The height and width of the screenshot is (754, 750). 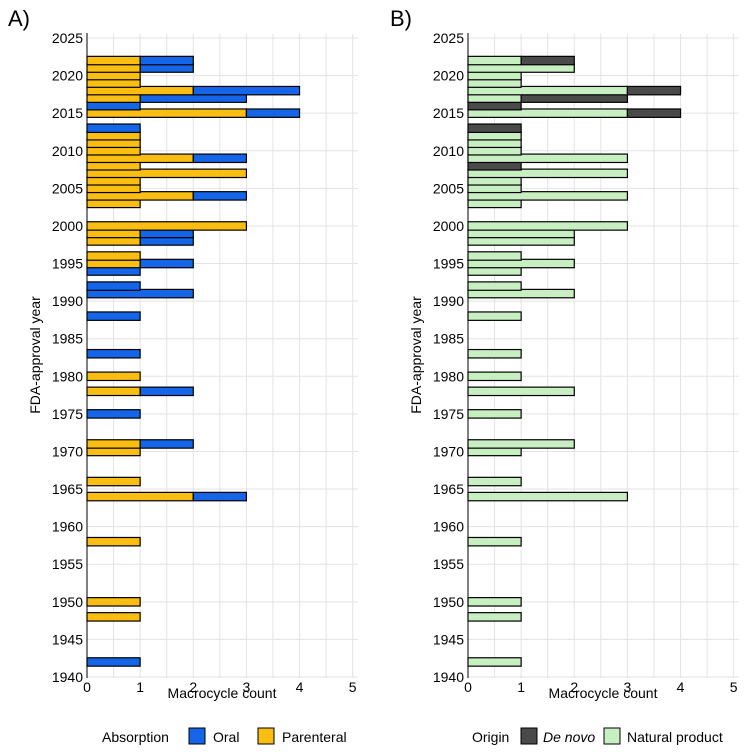 What do you see at coordinates (67, 76) in the screenshot?
I see `panel-a-ytick-label: 2020` at bounding box center [67, 76].